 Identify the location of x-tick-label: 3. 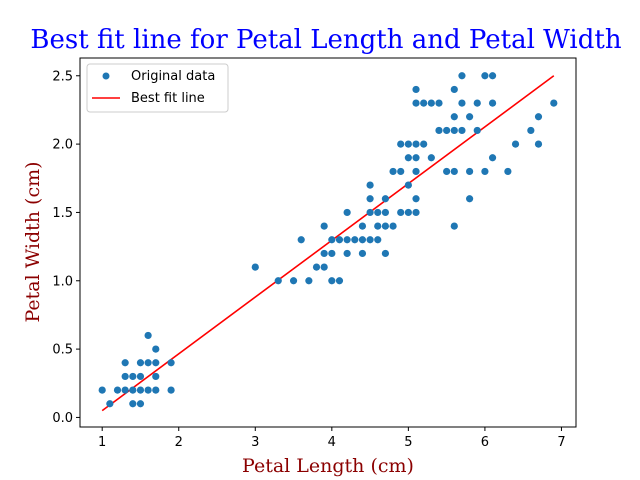
(255, 442).